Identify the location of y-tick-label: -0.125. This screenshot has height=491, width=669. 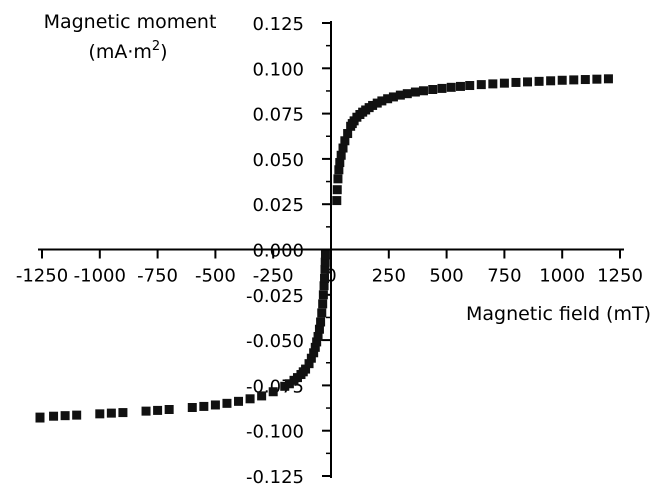
(275, 477).